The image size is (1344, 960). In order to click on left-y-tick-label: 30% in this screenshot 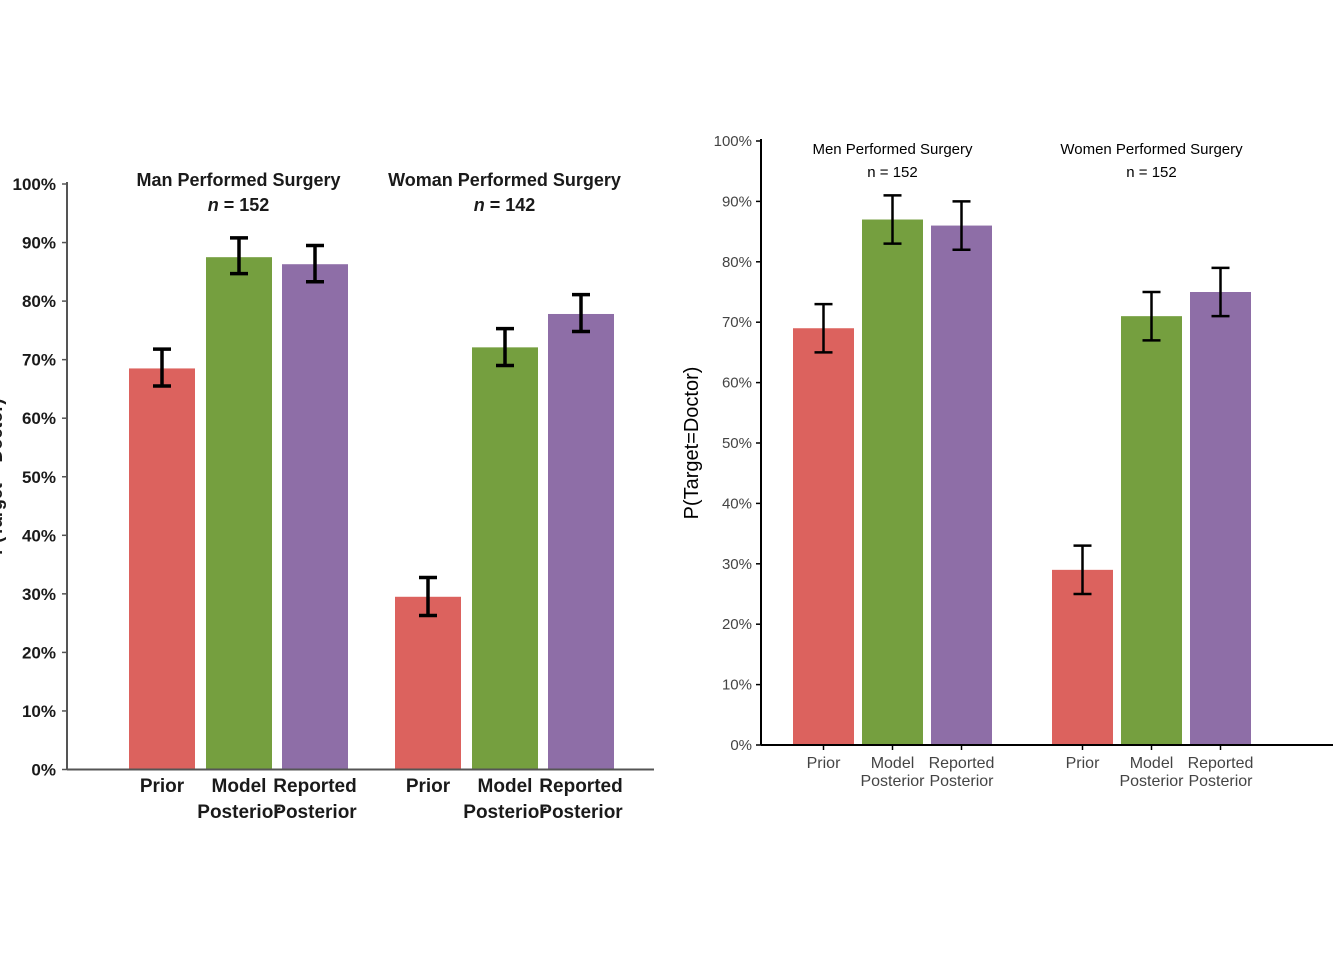, I will do `click(39, 594)`.